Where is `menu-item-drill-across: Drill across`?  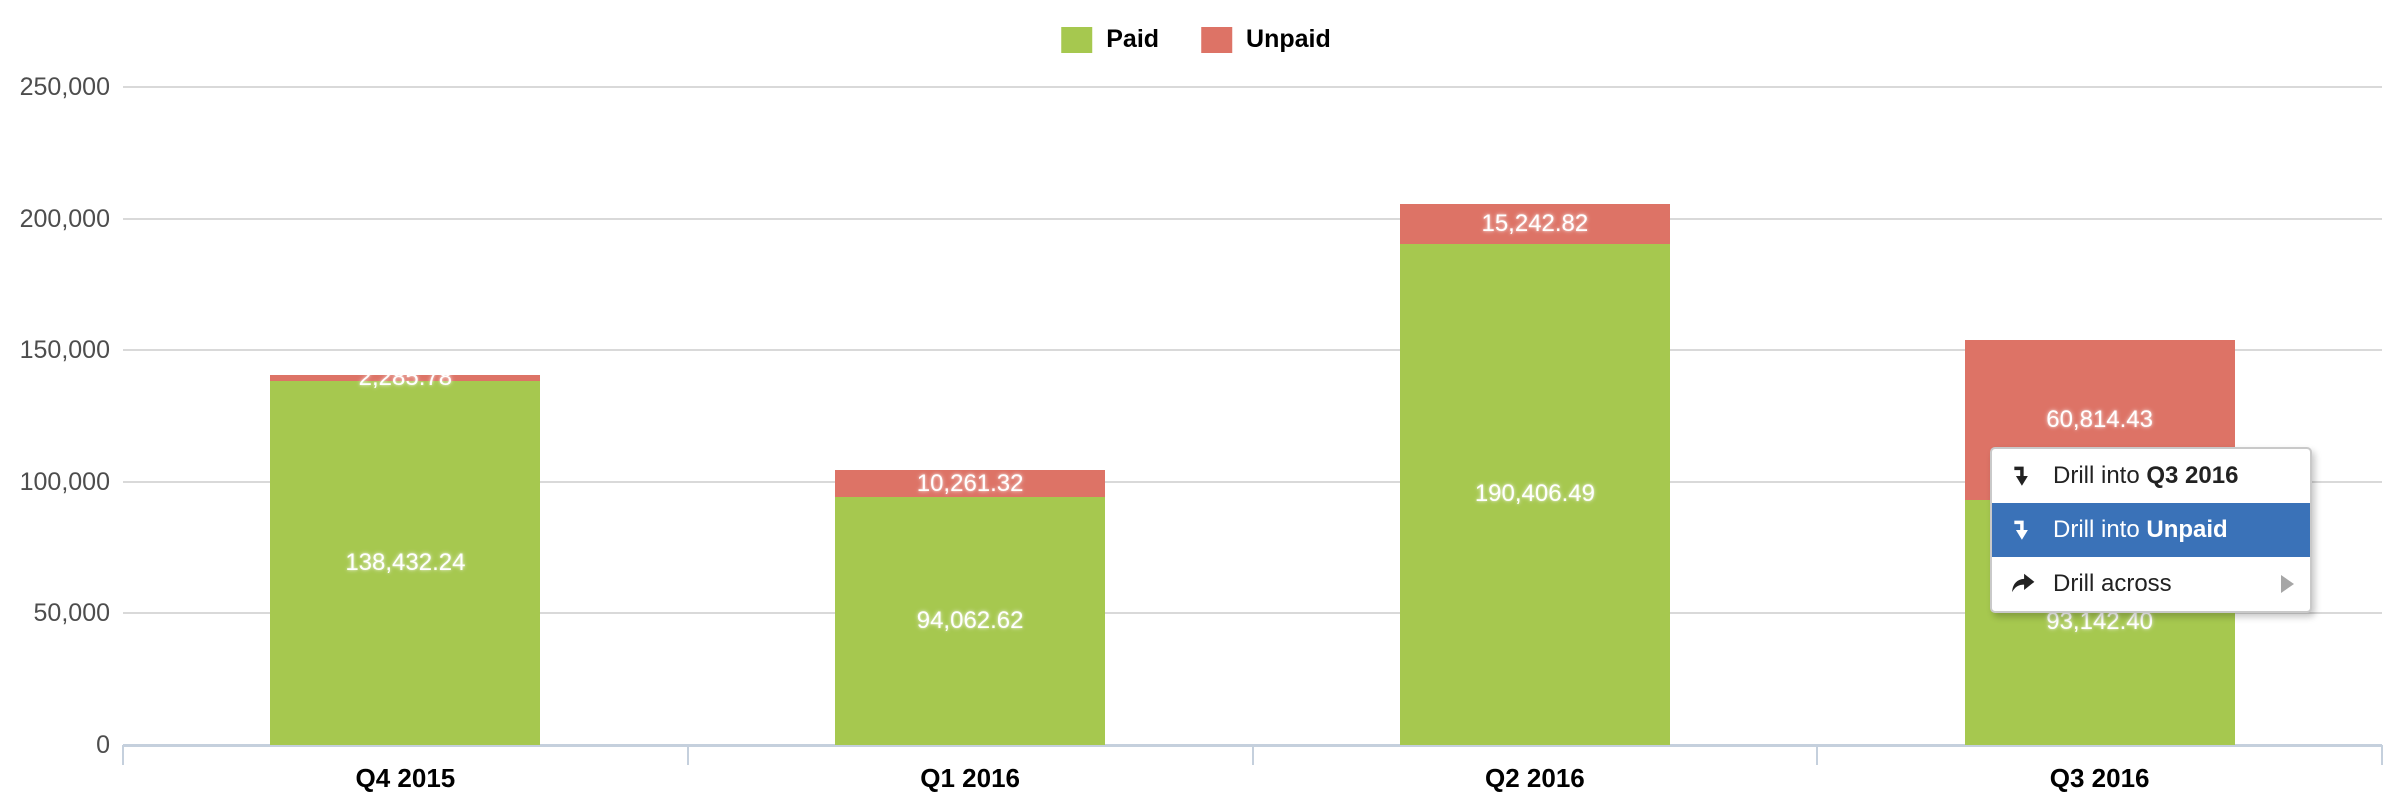
menu-item-drill-across: Drill across is located at coordinates (2151, 584).